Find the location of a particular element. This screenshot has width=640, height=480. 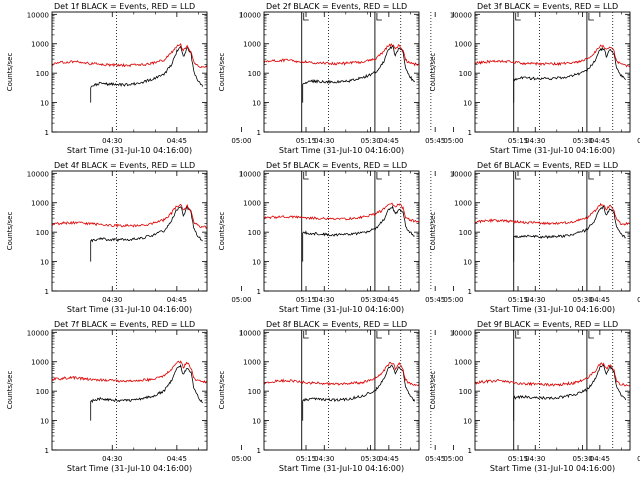

chart-title: Det 3f BLACK = Events, RED = LLD is located at coordinates (547, 6).